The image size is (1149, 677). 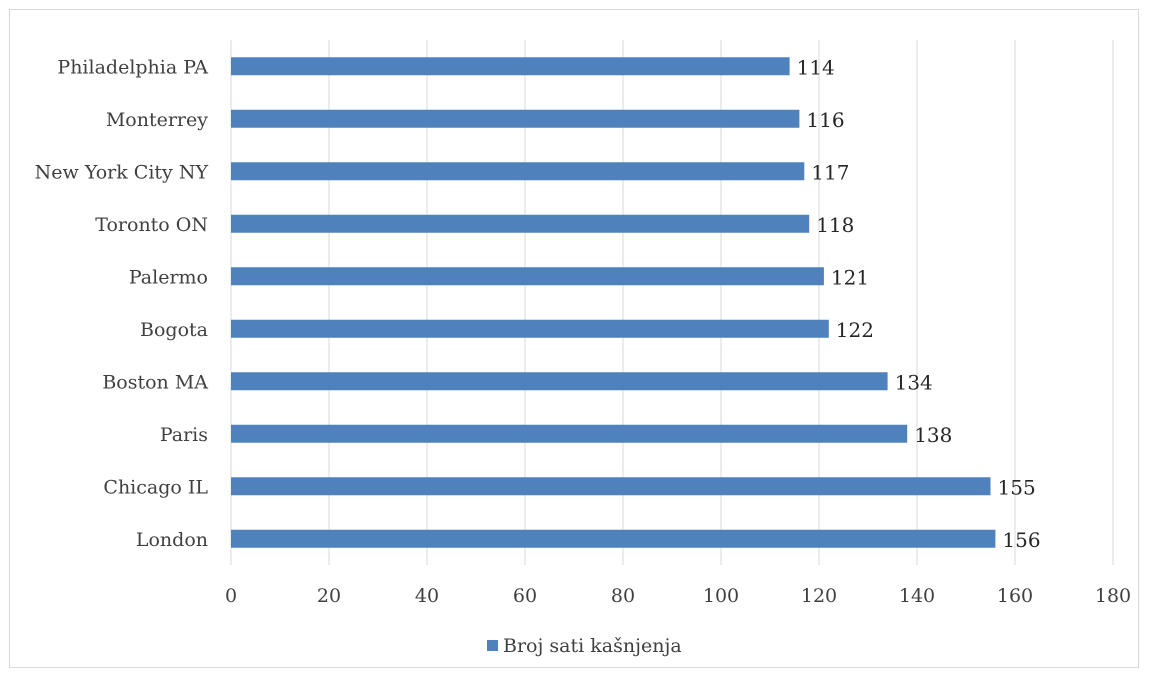 What do you see at coordinates (155, 382) in the screenshot?
I see `category-label: Boston MA` at bounding box center [155, 382].